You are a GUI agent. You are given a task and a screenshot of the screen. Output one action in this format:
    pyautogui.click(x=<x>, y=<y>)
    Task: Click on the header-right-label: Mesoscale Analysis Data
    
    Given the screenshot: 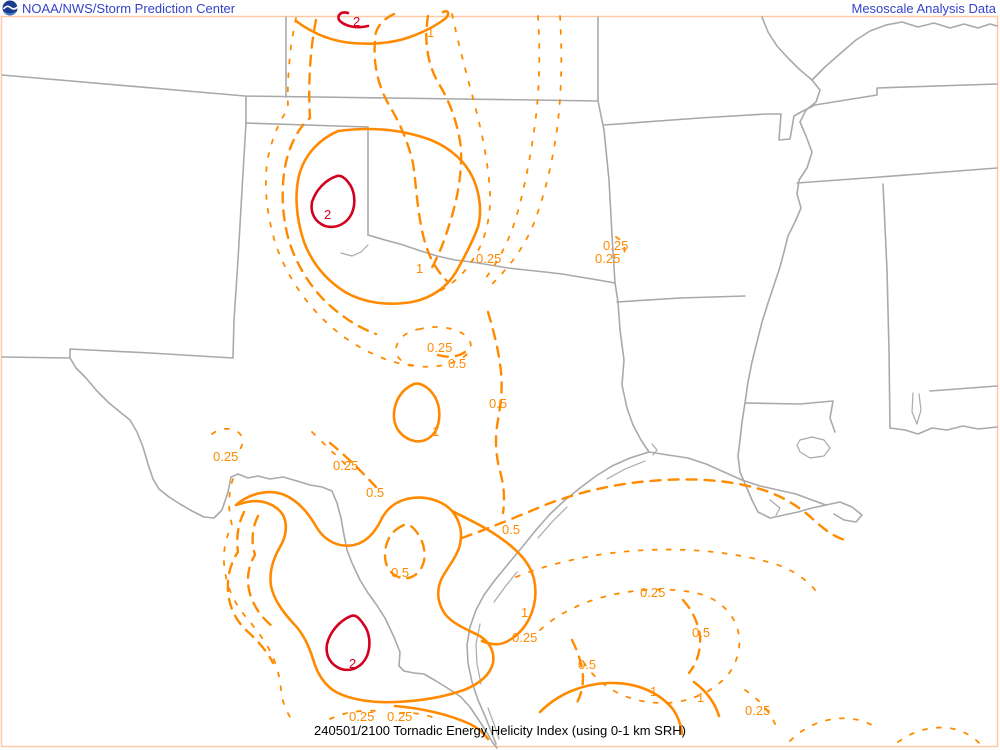 What is the action you would take?
    pyautogui.click(x=923, y=8)
    